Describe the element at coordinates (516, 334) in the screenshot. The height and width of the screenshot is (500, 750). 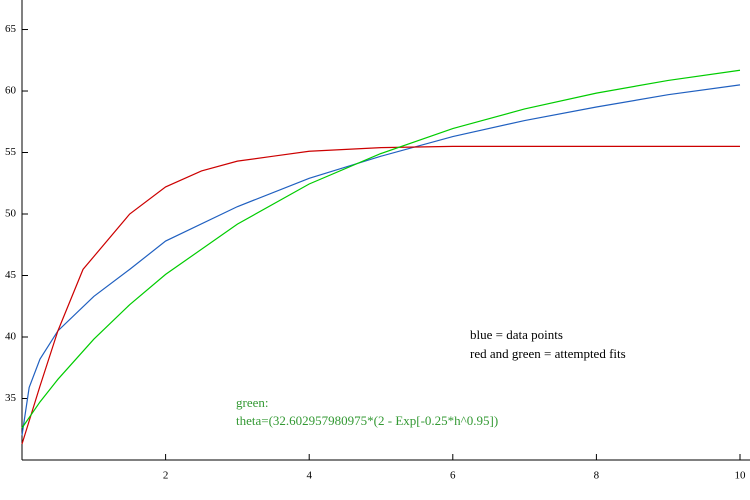
I see `annotation: blue = data points` at that location.